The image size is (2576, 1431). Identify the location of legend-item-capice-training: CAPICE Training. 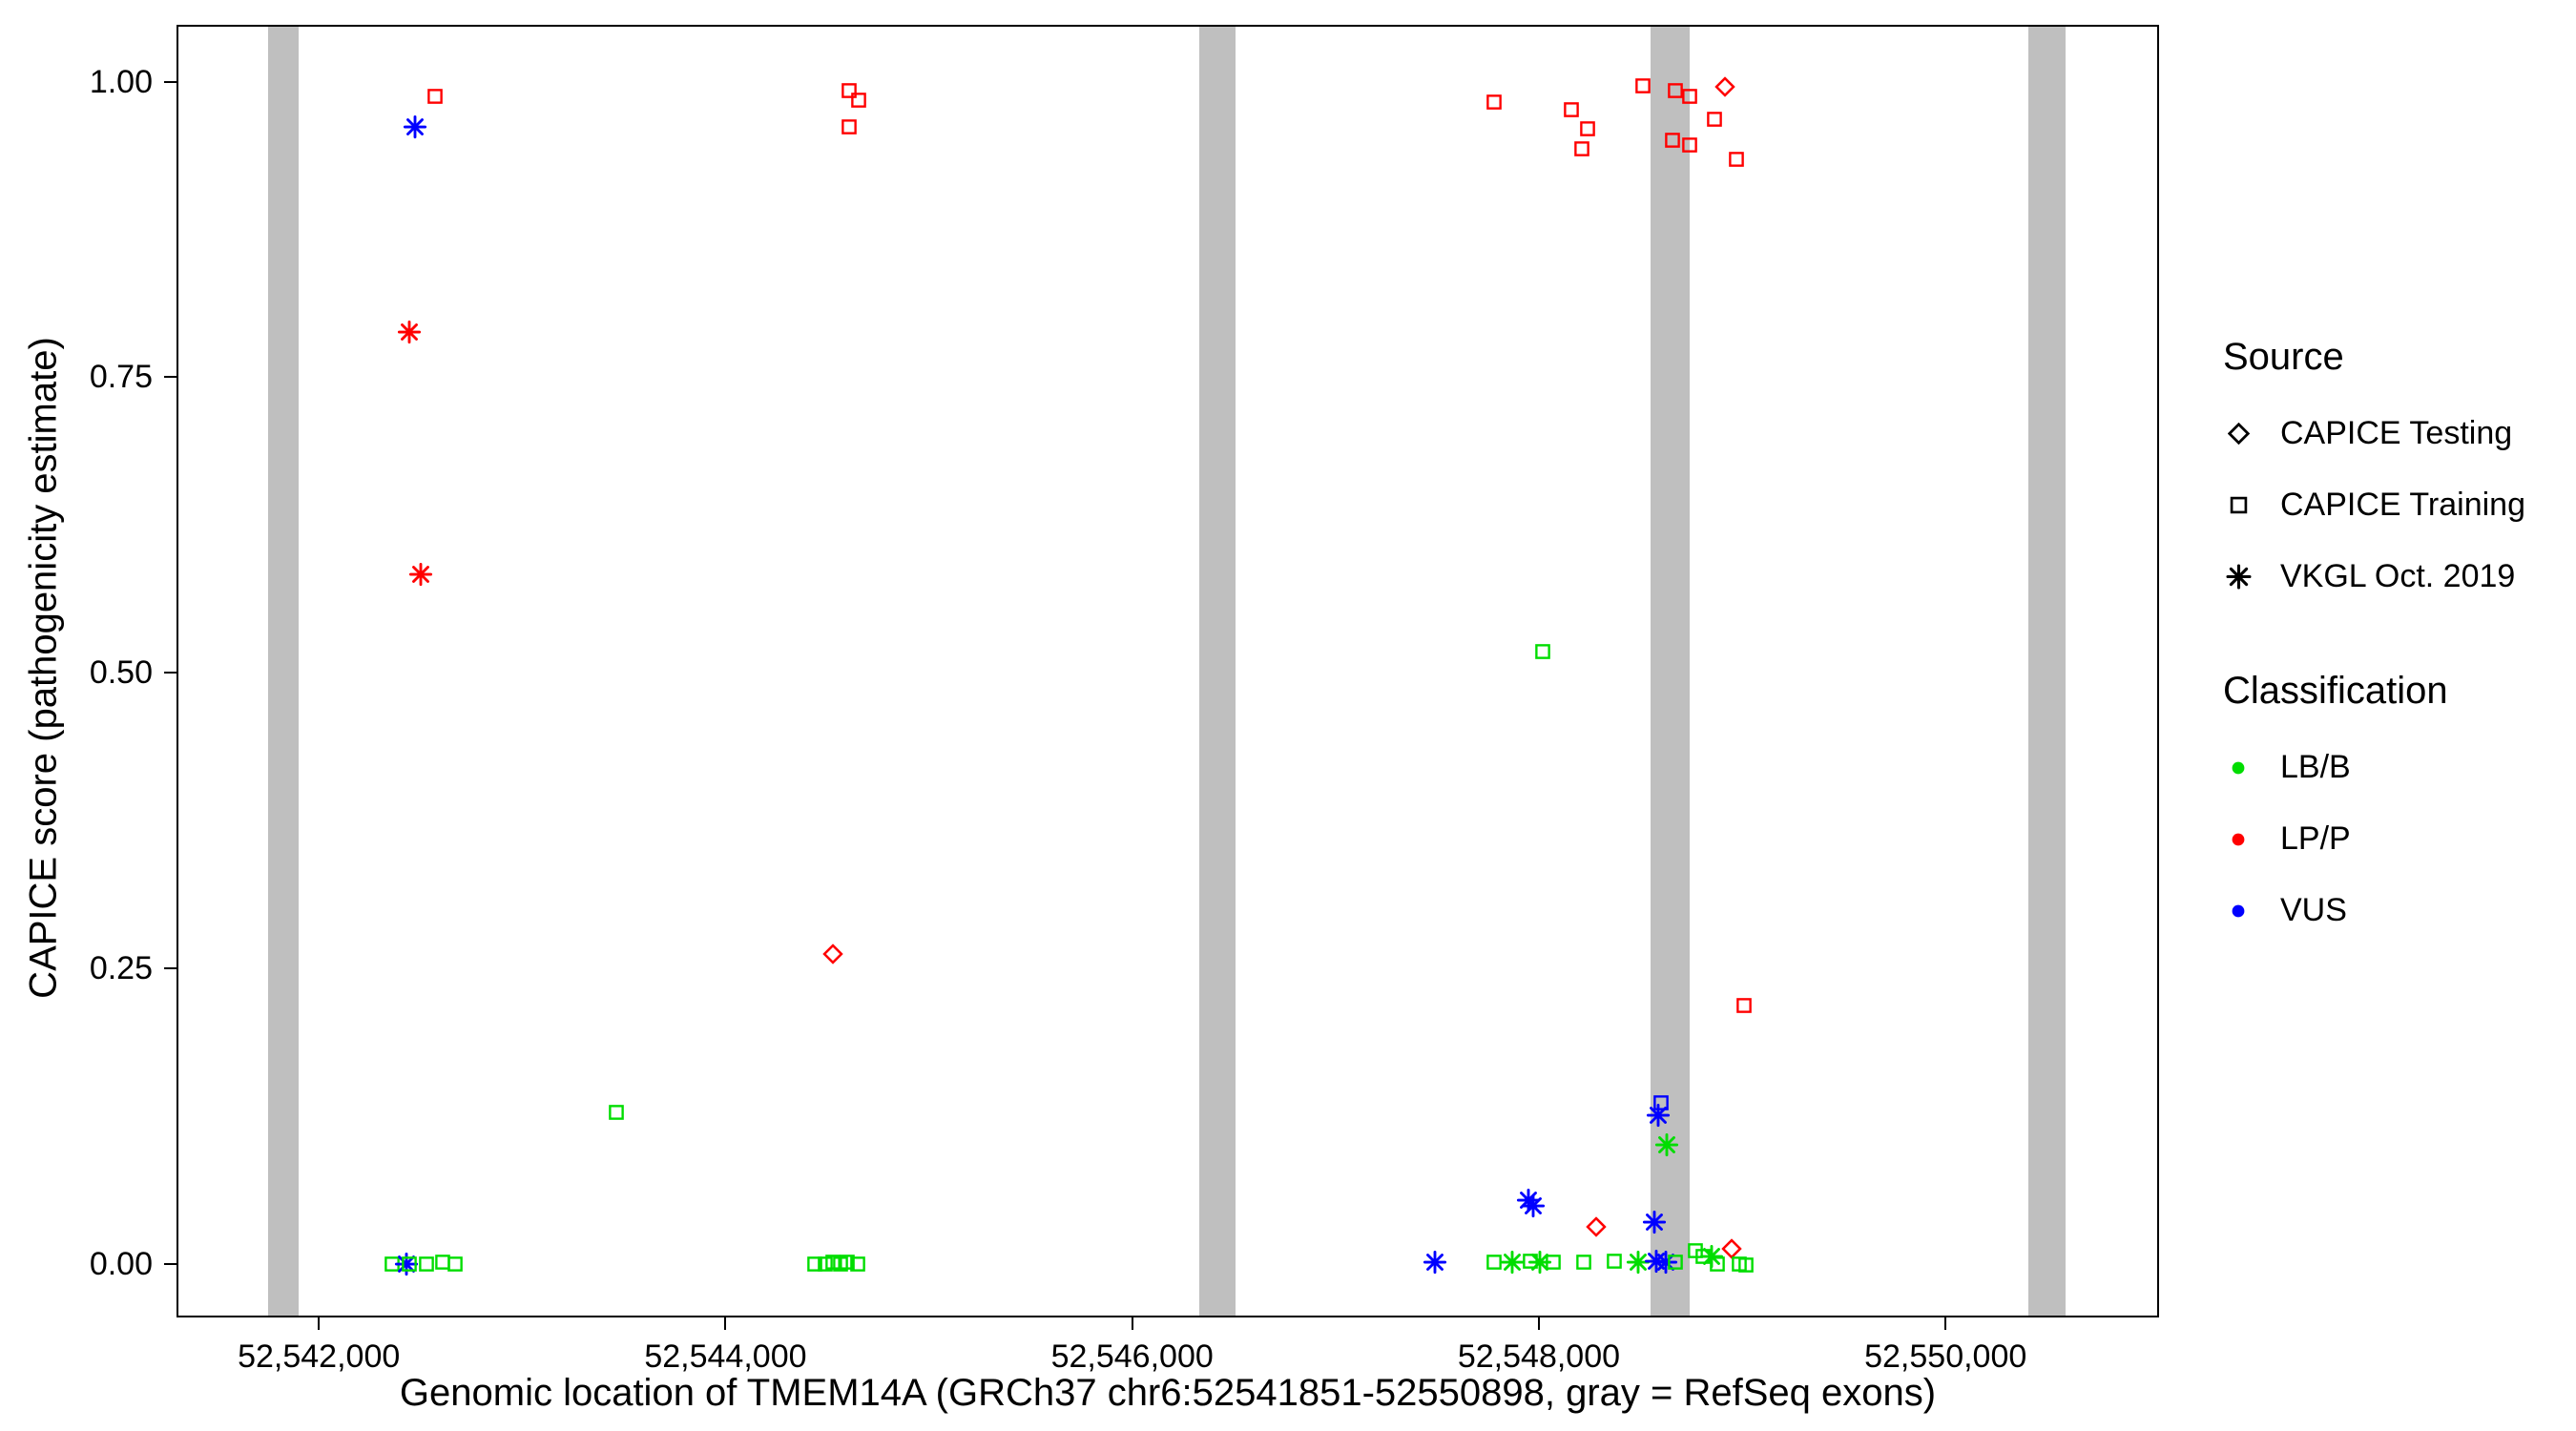
(2394, 505).